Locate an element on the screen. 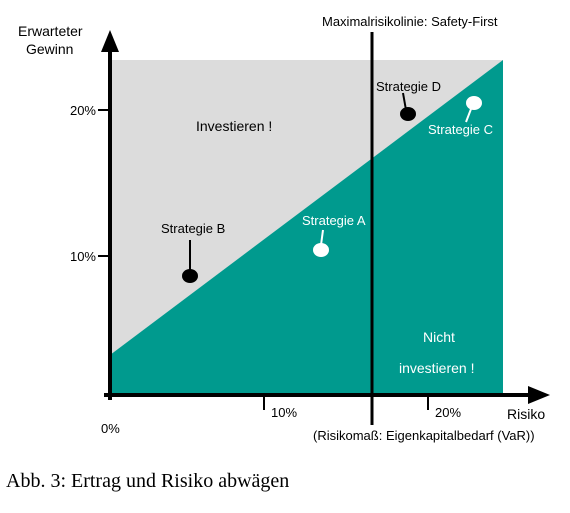 This screenshot has width=570, height=513. strategy-d-marker is located at coordinates (408, 114).